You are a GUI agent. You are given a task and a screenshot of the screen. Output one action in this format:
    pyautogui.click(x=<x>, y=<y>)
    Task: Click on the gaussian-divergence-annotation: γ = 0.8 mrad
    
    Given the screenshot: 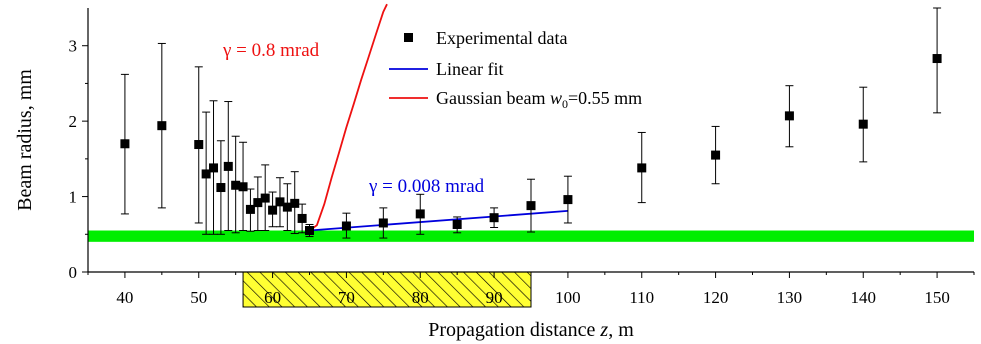 What is the action you would take?
    pyautogui.click(x=271, y=50)
    